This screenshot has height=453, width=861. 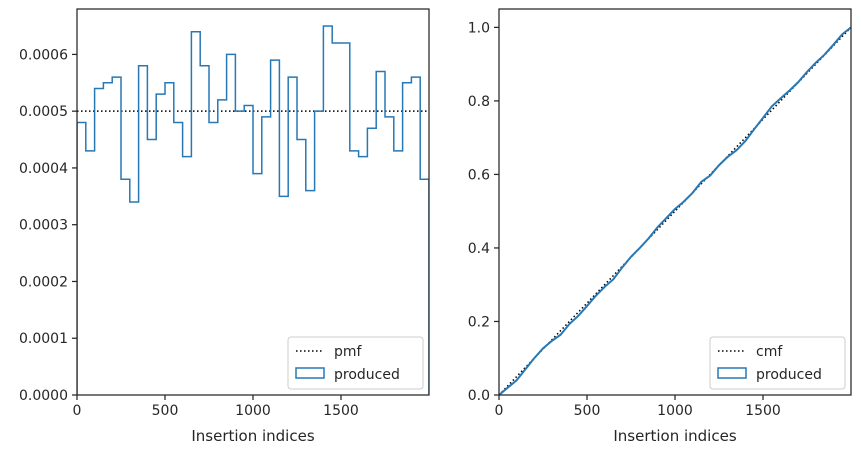 I want to click on legend-label-reference: cmf, so click(x=769, y=352).